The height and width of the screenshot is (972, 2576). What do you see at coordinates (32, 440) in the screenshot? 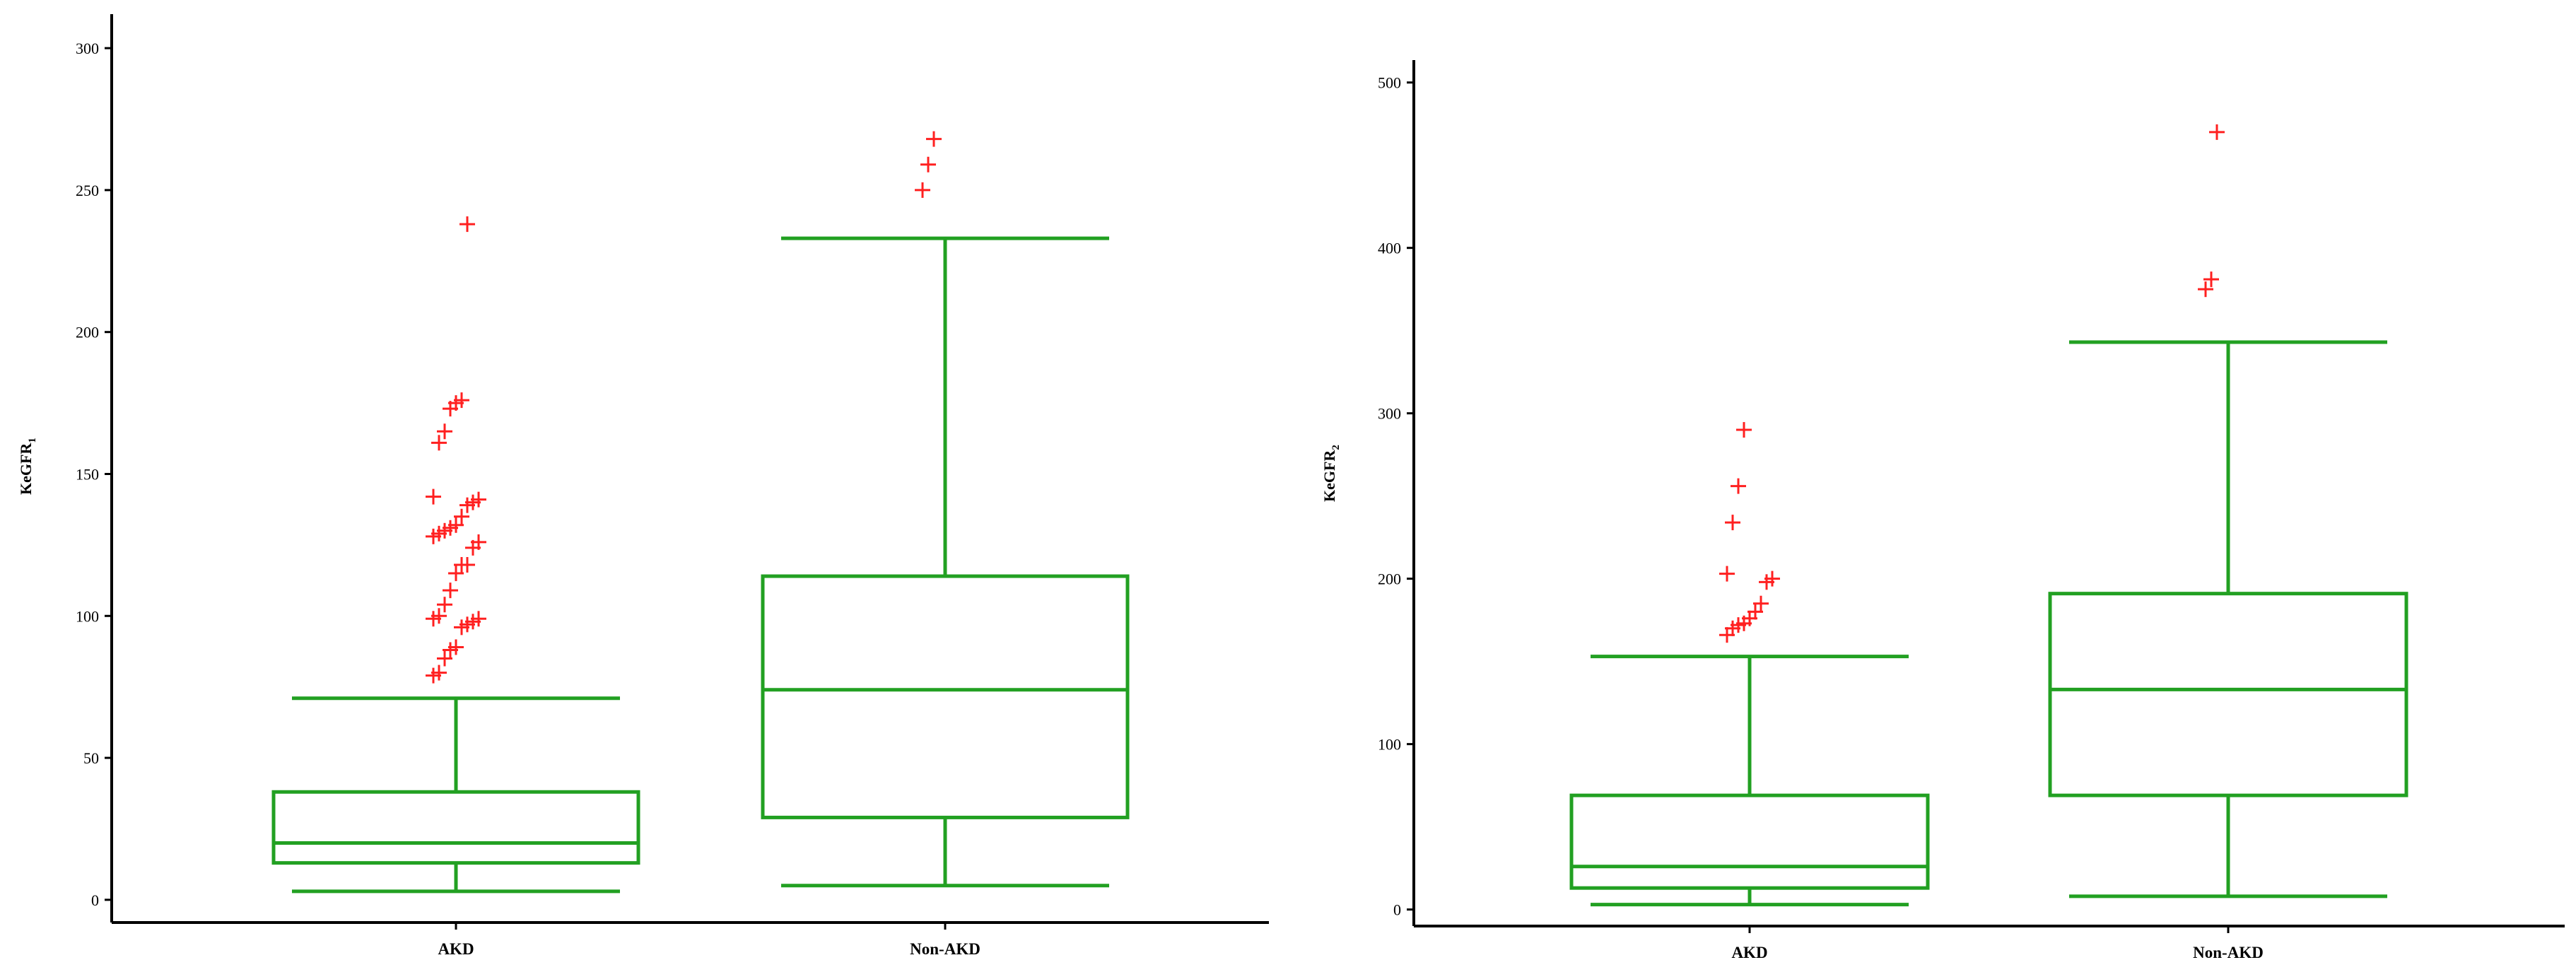
I see `y-axis-title-subscript: 1` at bounding box center [32, 440].